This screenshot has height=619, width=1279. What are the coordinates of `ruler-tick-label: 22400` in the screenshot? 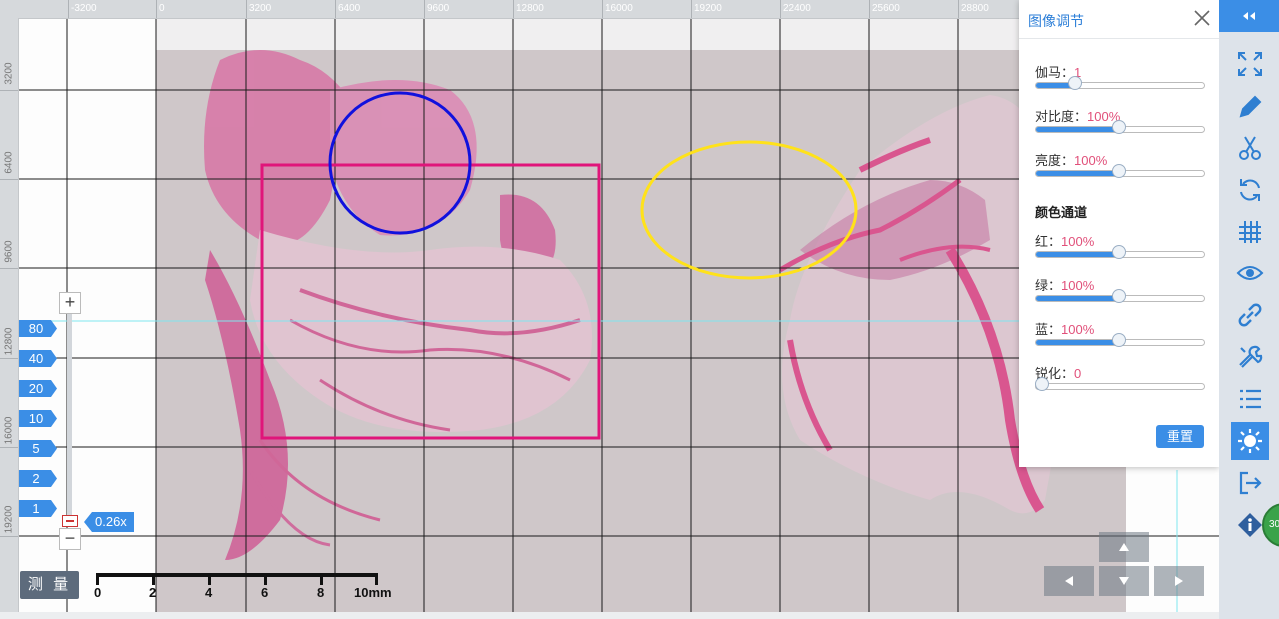 It's located at (797, 8).